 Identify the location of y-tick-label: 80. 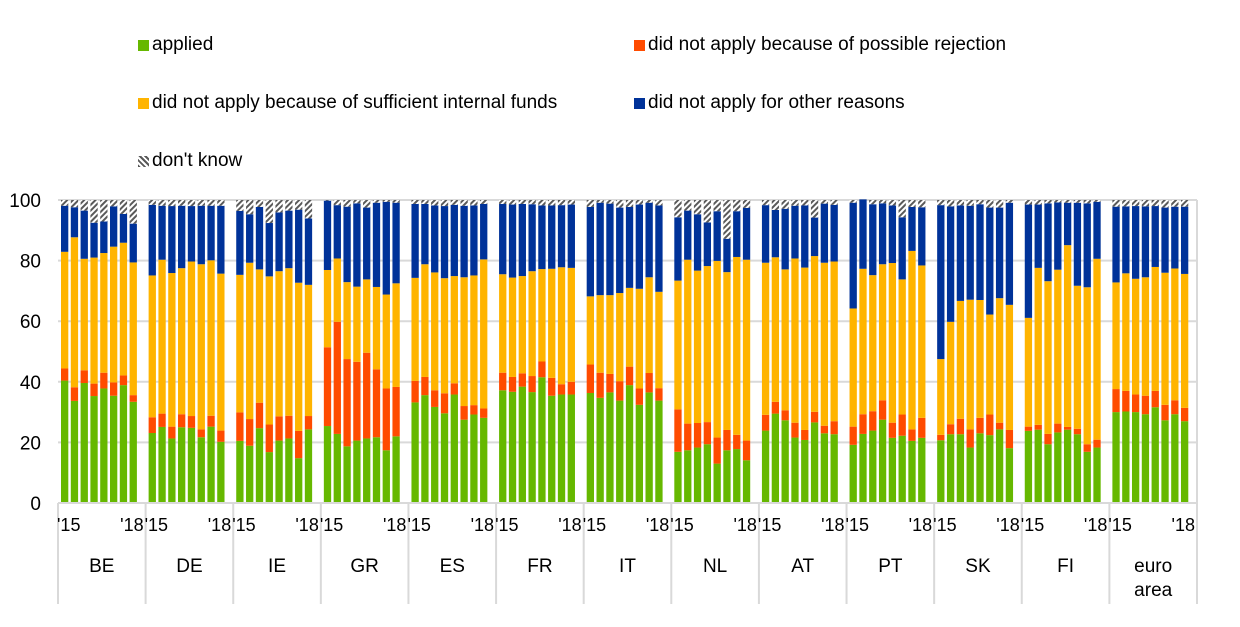
(30, 262).